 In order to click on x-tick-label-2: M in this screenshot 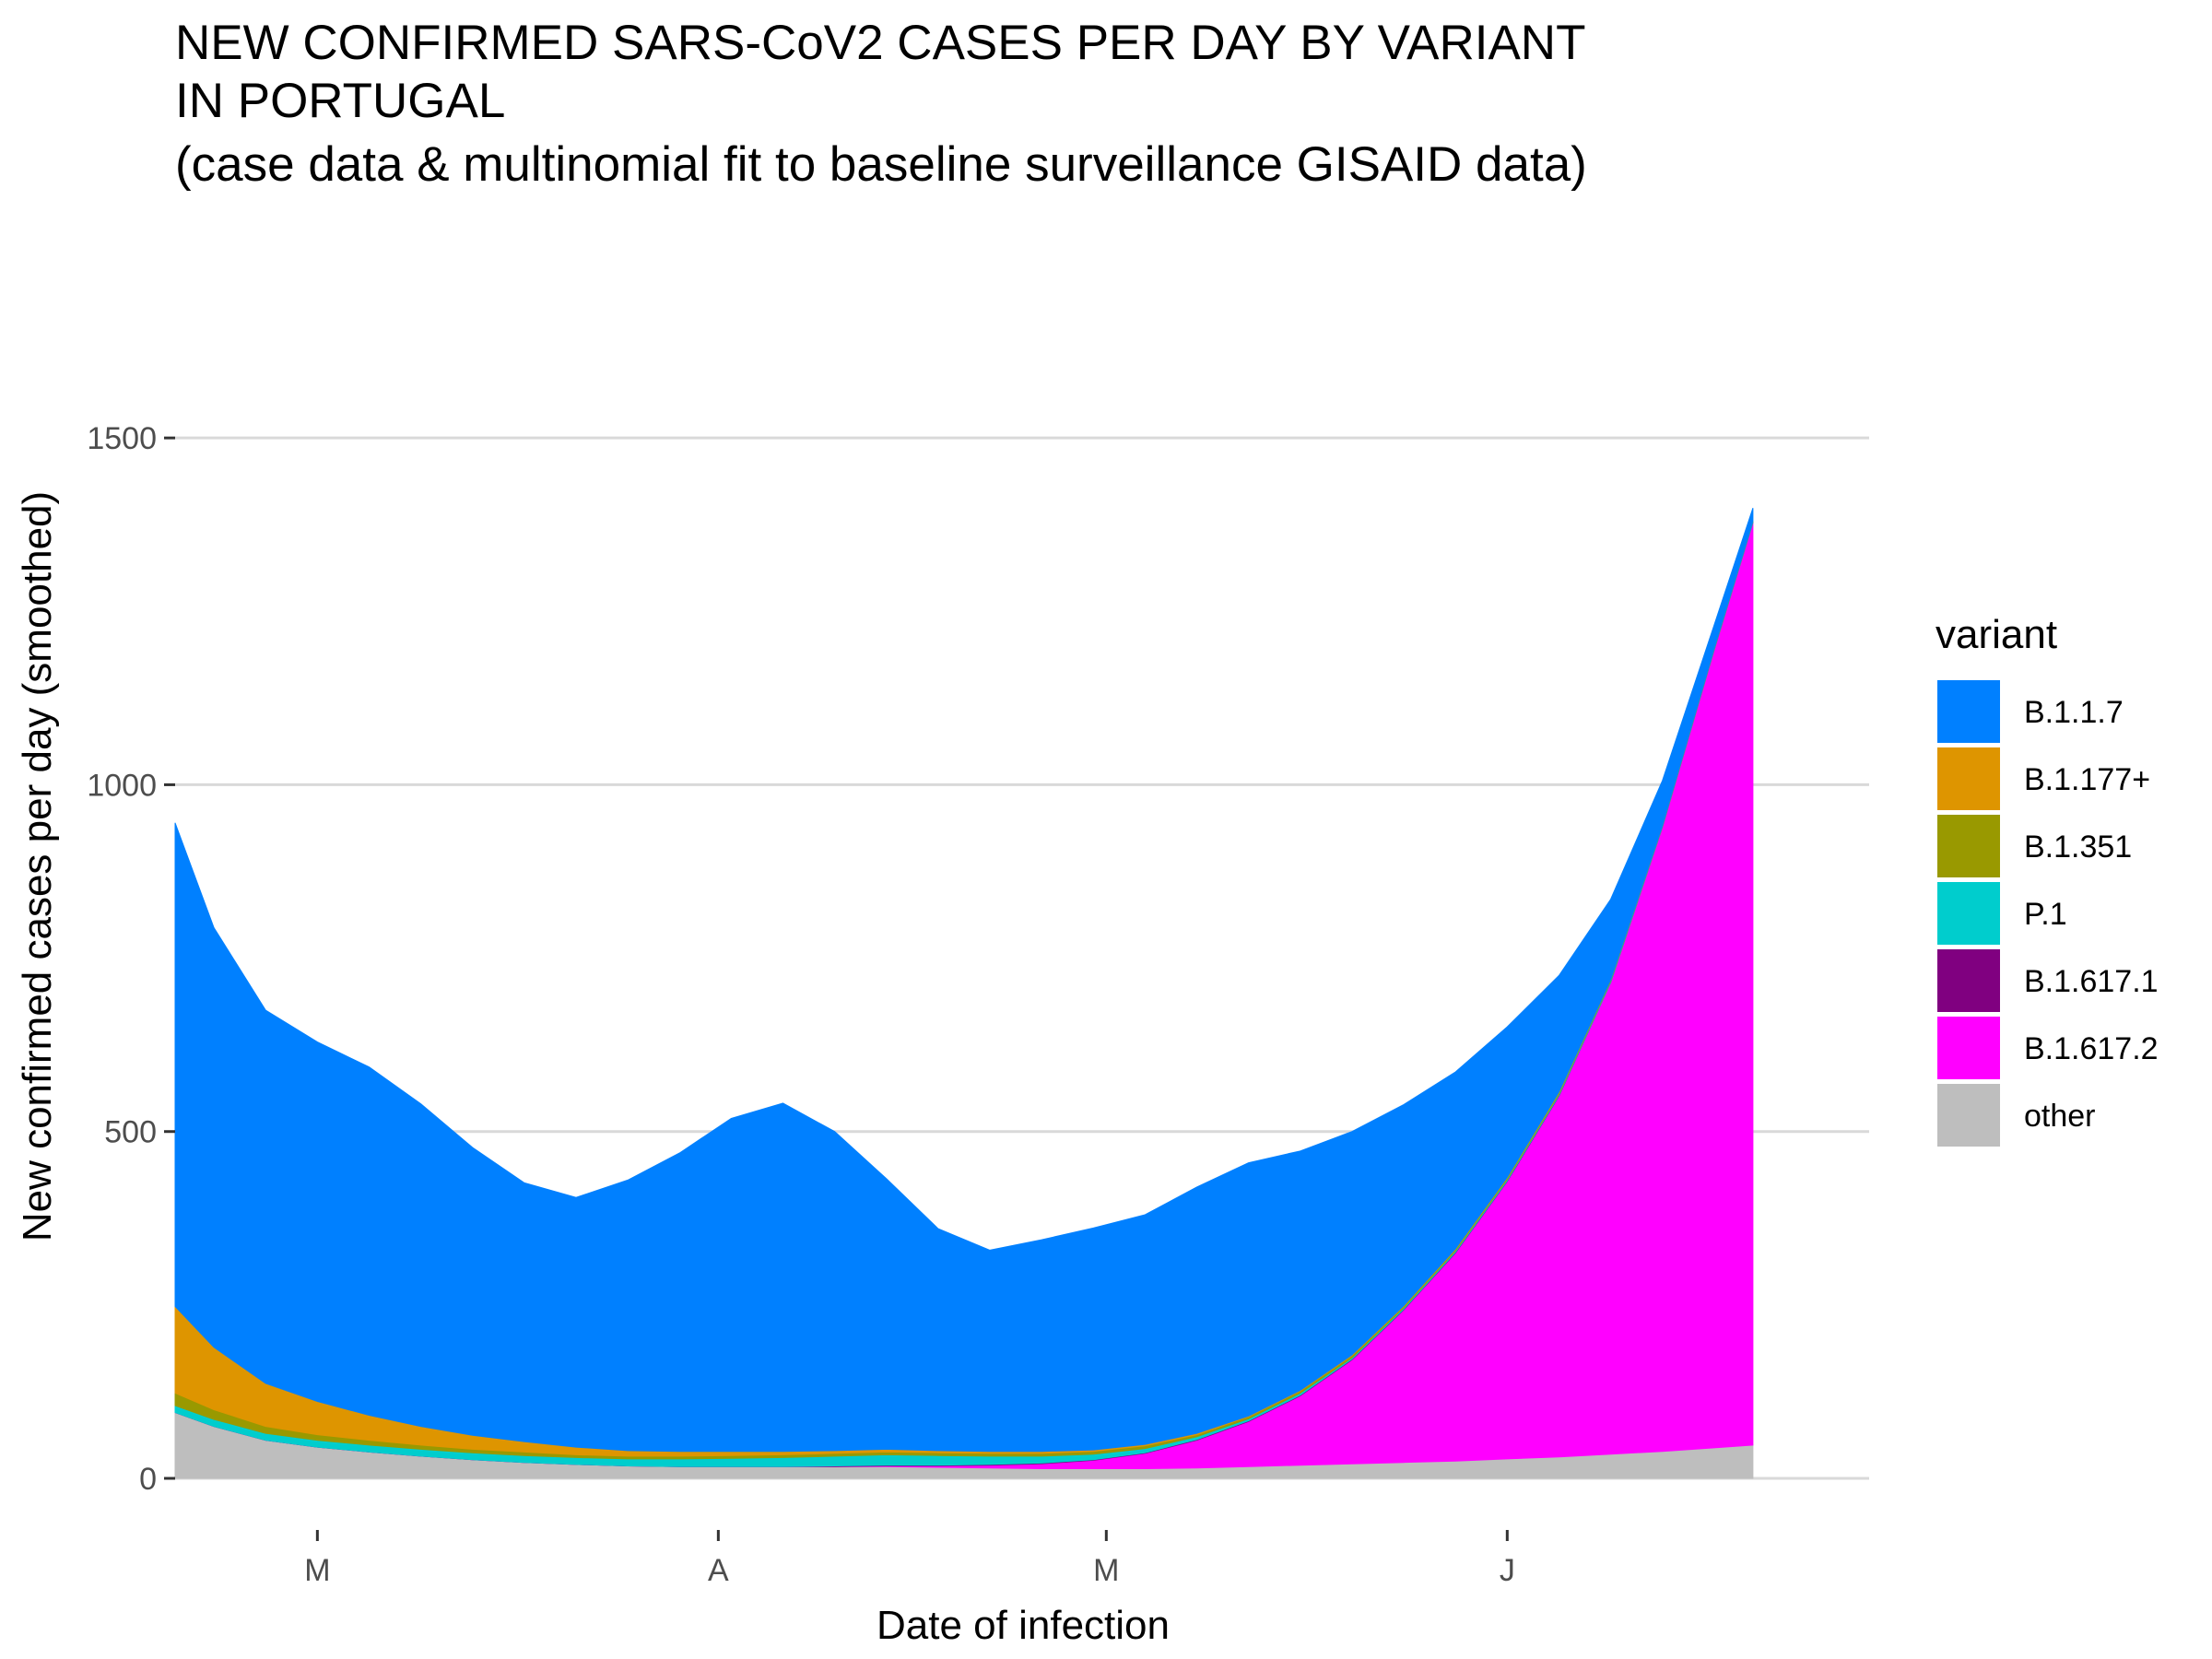, I will do `click(1106, 1570)`.